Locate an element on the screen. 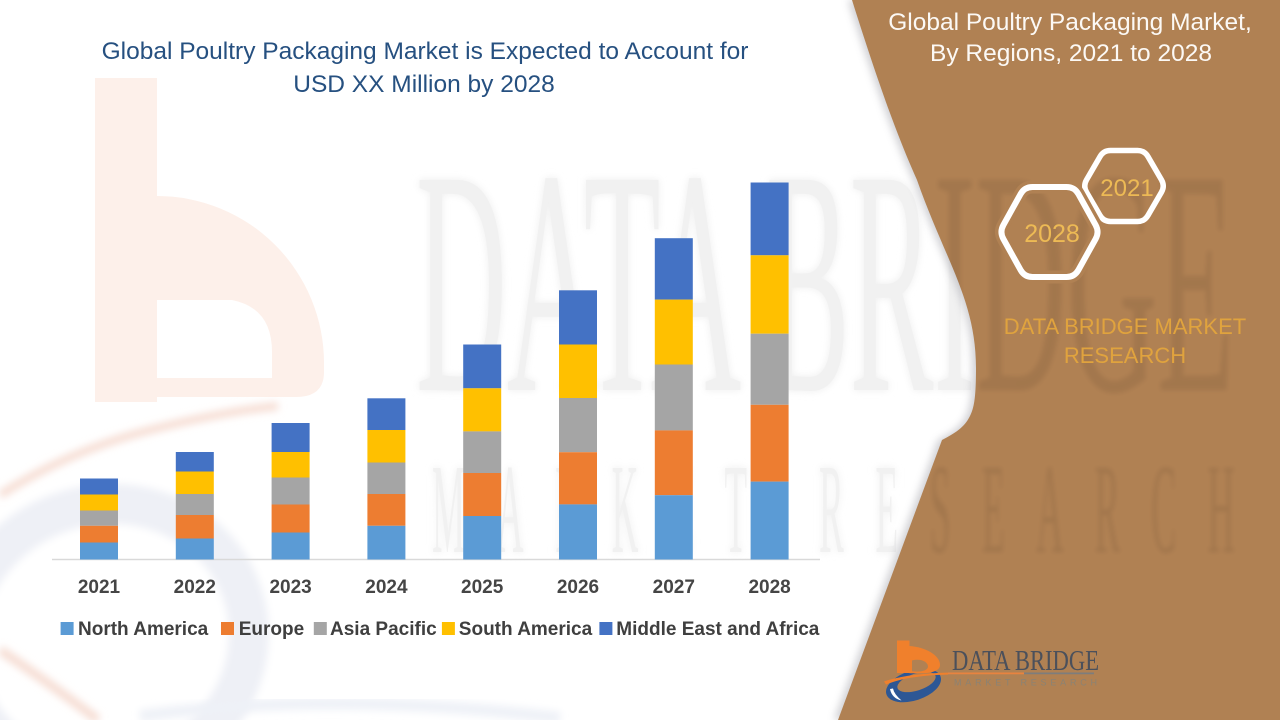 Image resolution: width=1280 pixels, height=720 pixels. svg-text: 2026 is located at coordinates (578, 587).